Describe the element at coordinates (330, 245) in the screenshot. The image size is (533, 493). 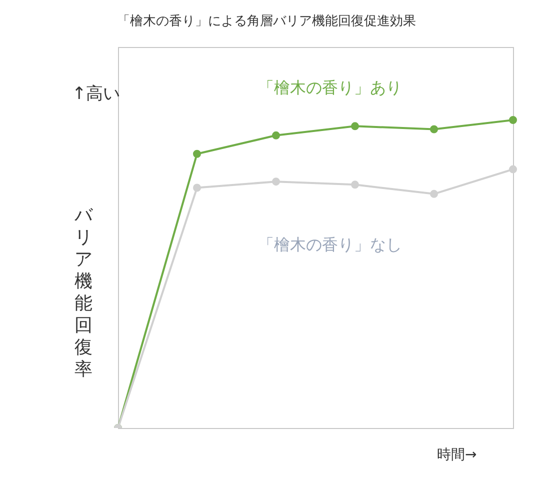
I see `text: 「檜木の香り」なし` at that location.